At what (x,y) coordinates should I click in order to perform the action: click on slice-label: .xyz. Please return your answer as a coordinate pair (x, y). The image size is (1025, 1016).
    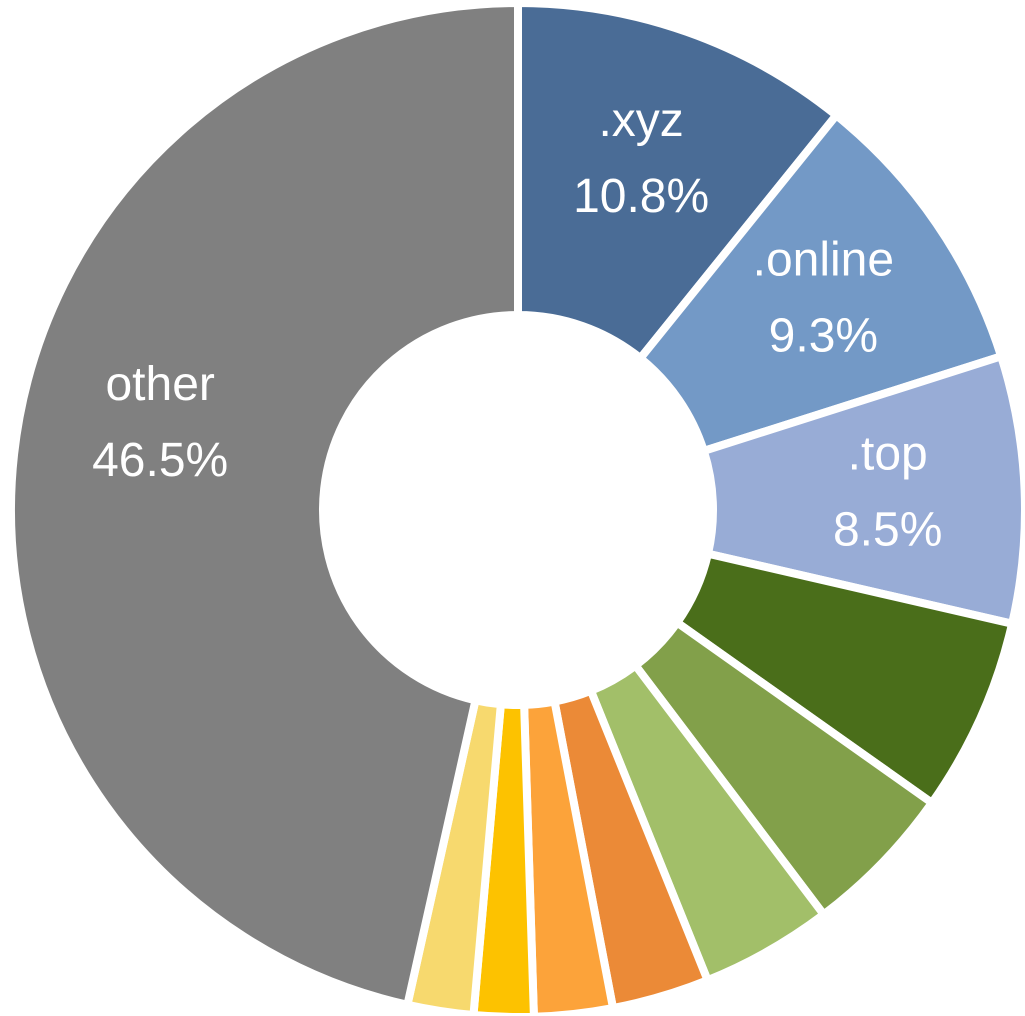
    Looking at the image, I should click on (640, 120).